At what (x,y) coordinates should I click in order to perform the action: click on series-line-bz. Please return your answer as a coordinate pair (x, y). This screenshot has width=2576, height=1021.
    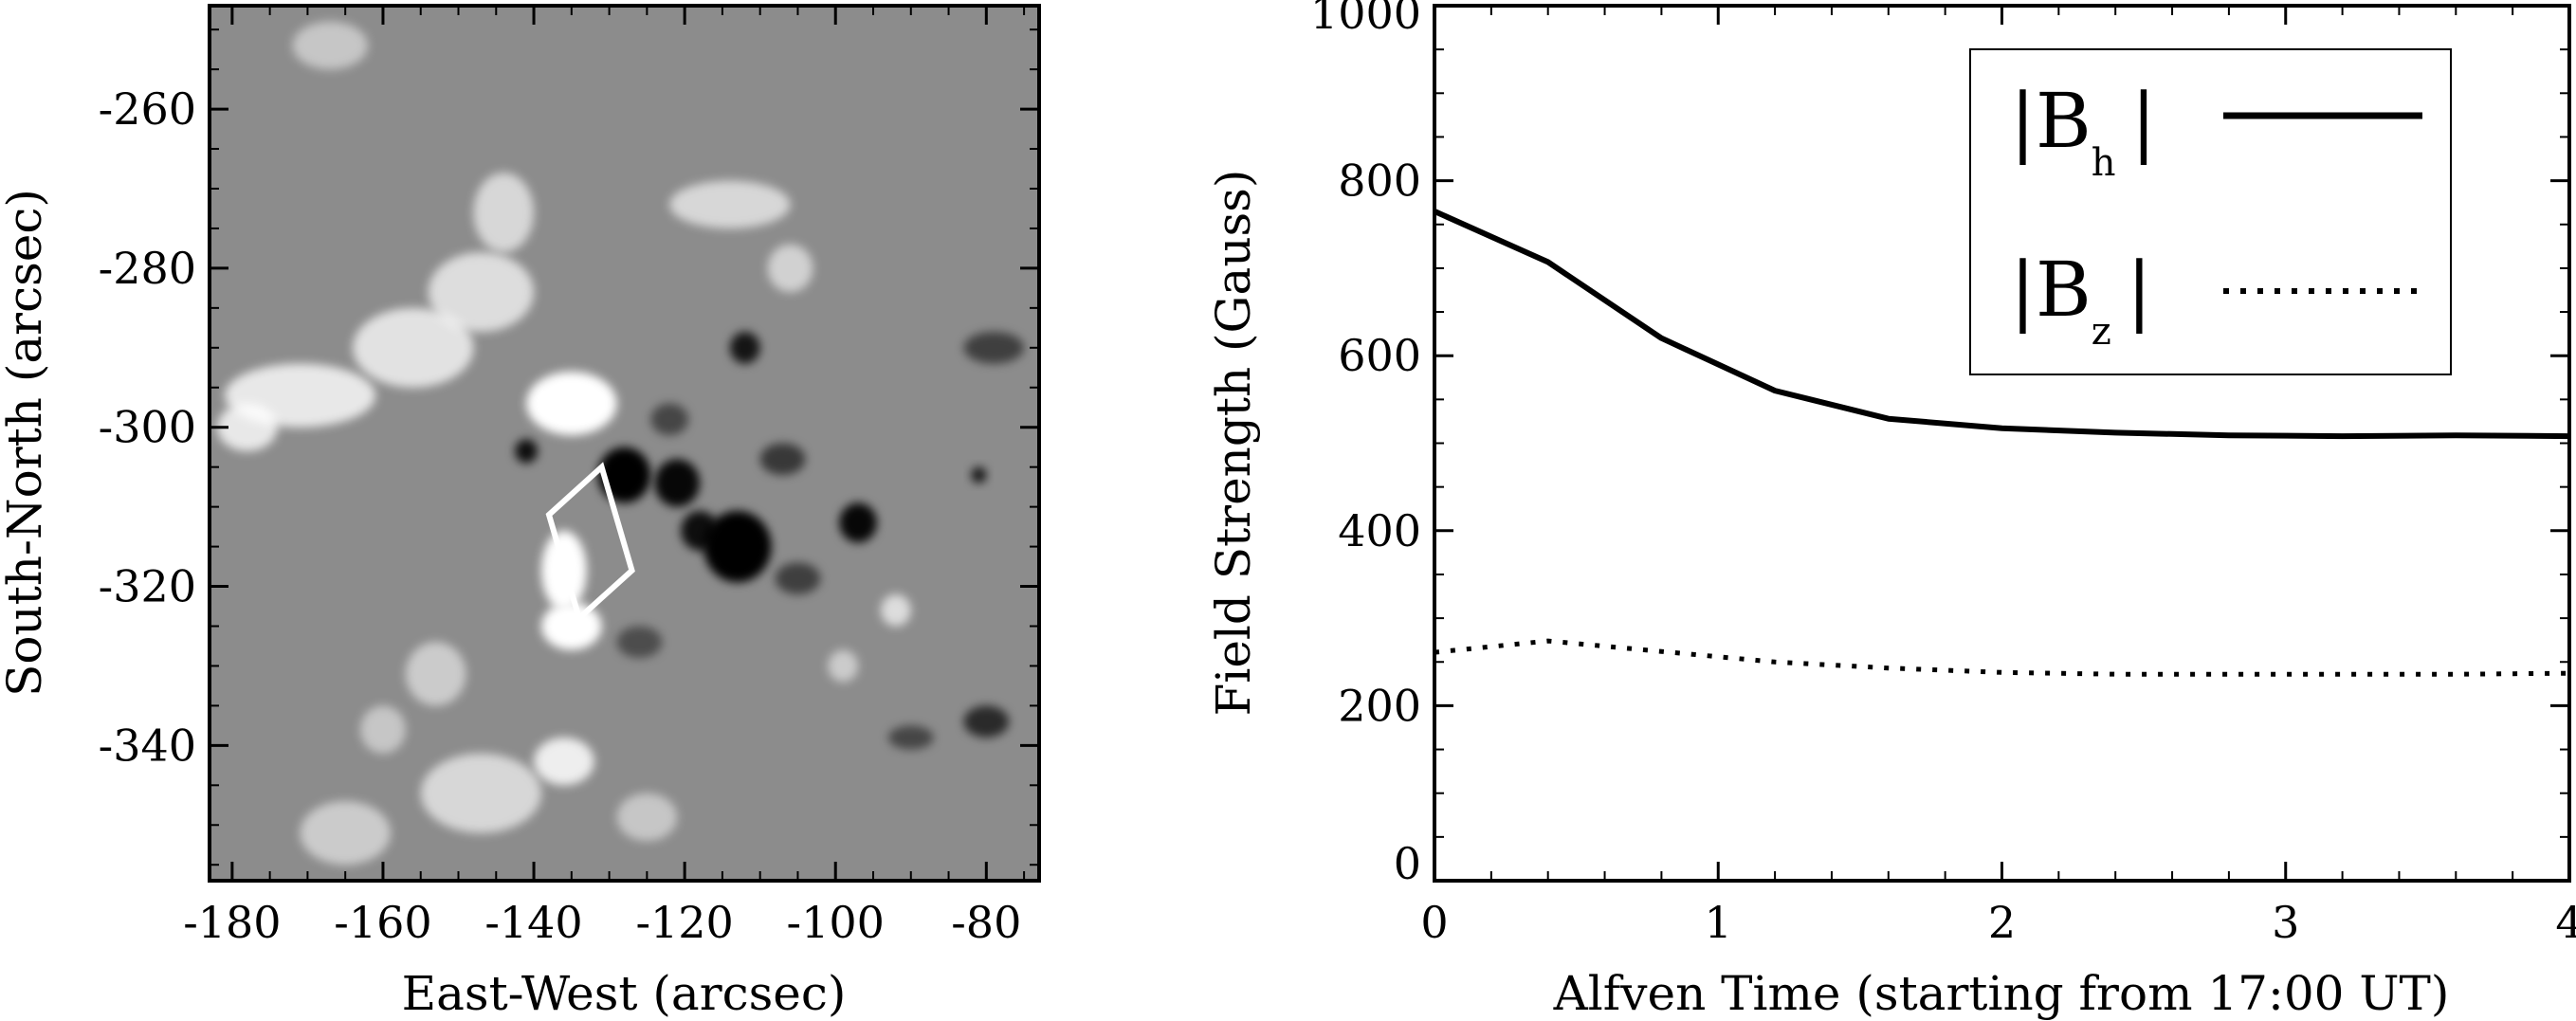
    Looking at the image, I should click on (2002, 657).